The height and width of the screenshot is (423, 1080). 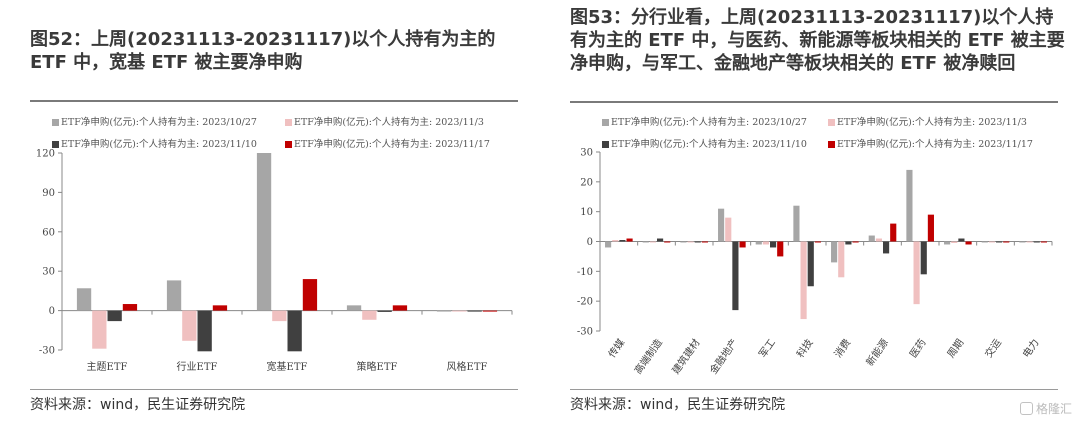 What do you see at coordinates (586, 212) in the screenshot?
I see `y-tick-label: 10` at bounding box center [586, 212].